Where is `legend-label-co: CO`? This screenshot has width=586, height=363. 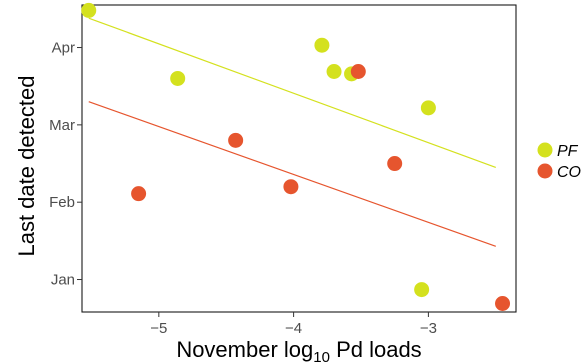
legend-label-co: CO is located at coordinates (569, 172).